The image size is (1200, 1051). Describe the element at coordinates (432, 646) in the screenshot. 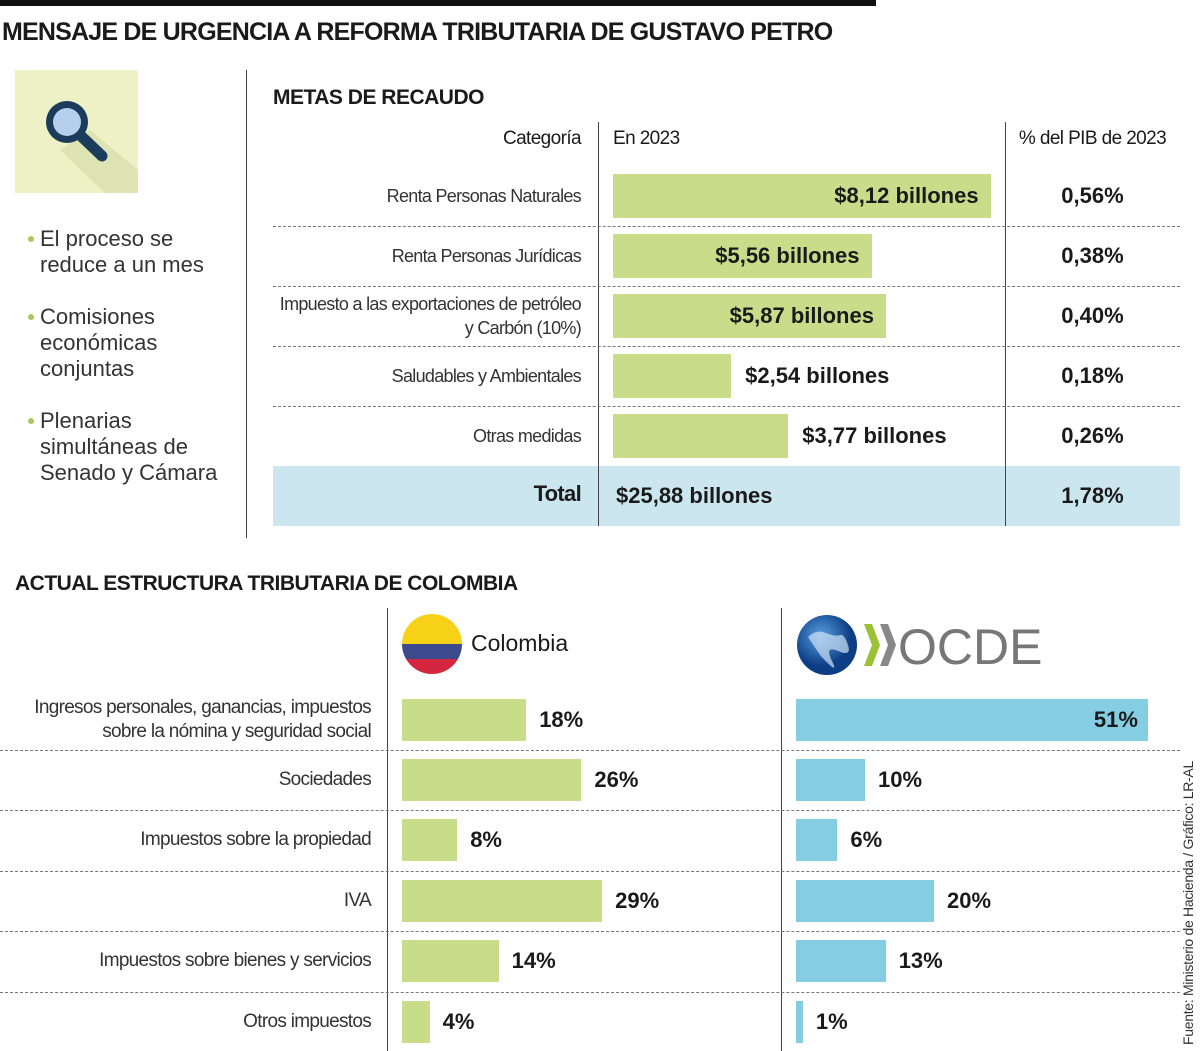

I see `colombia-flag-icon` at that location.